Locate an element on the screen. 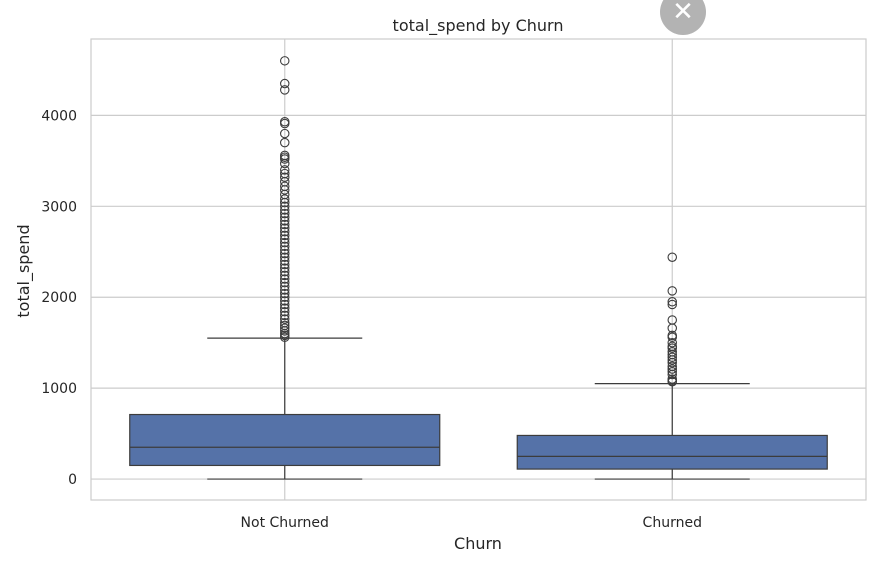 The image size is (886, 566). y-tick-label: 2000 is located at coordinates (59, 298).